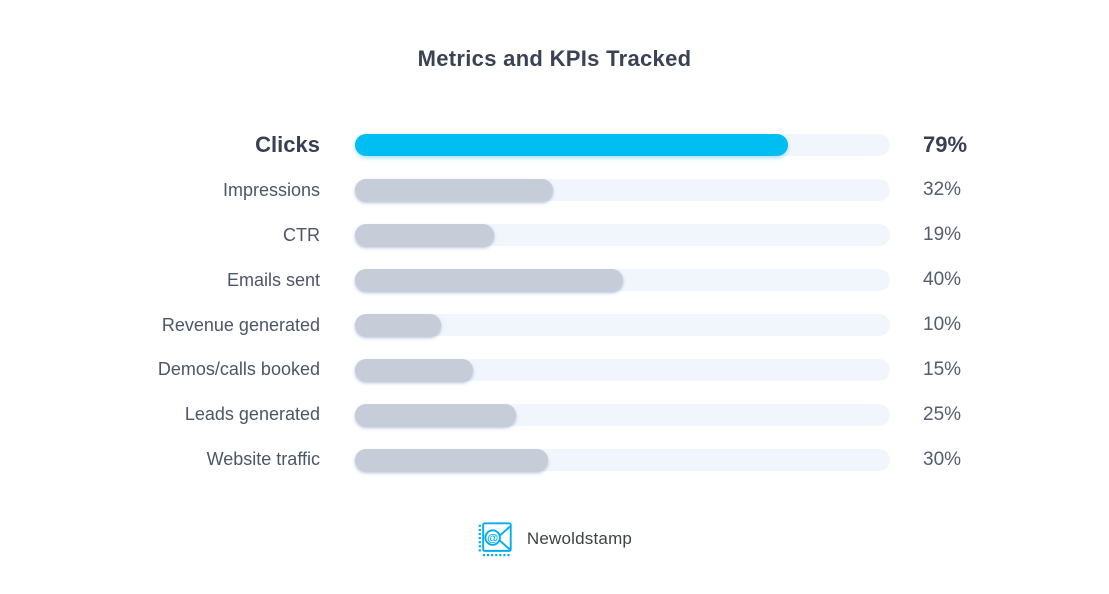 The width and height of the screenshot is (1109, 594). I want to click on chart-title: Metrics and KPIs Tracked, so click(554, 58).